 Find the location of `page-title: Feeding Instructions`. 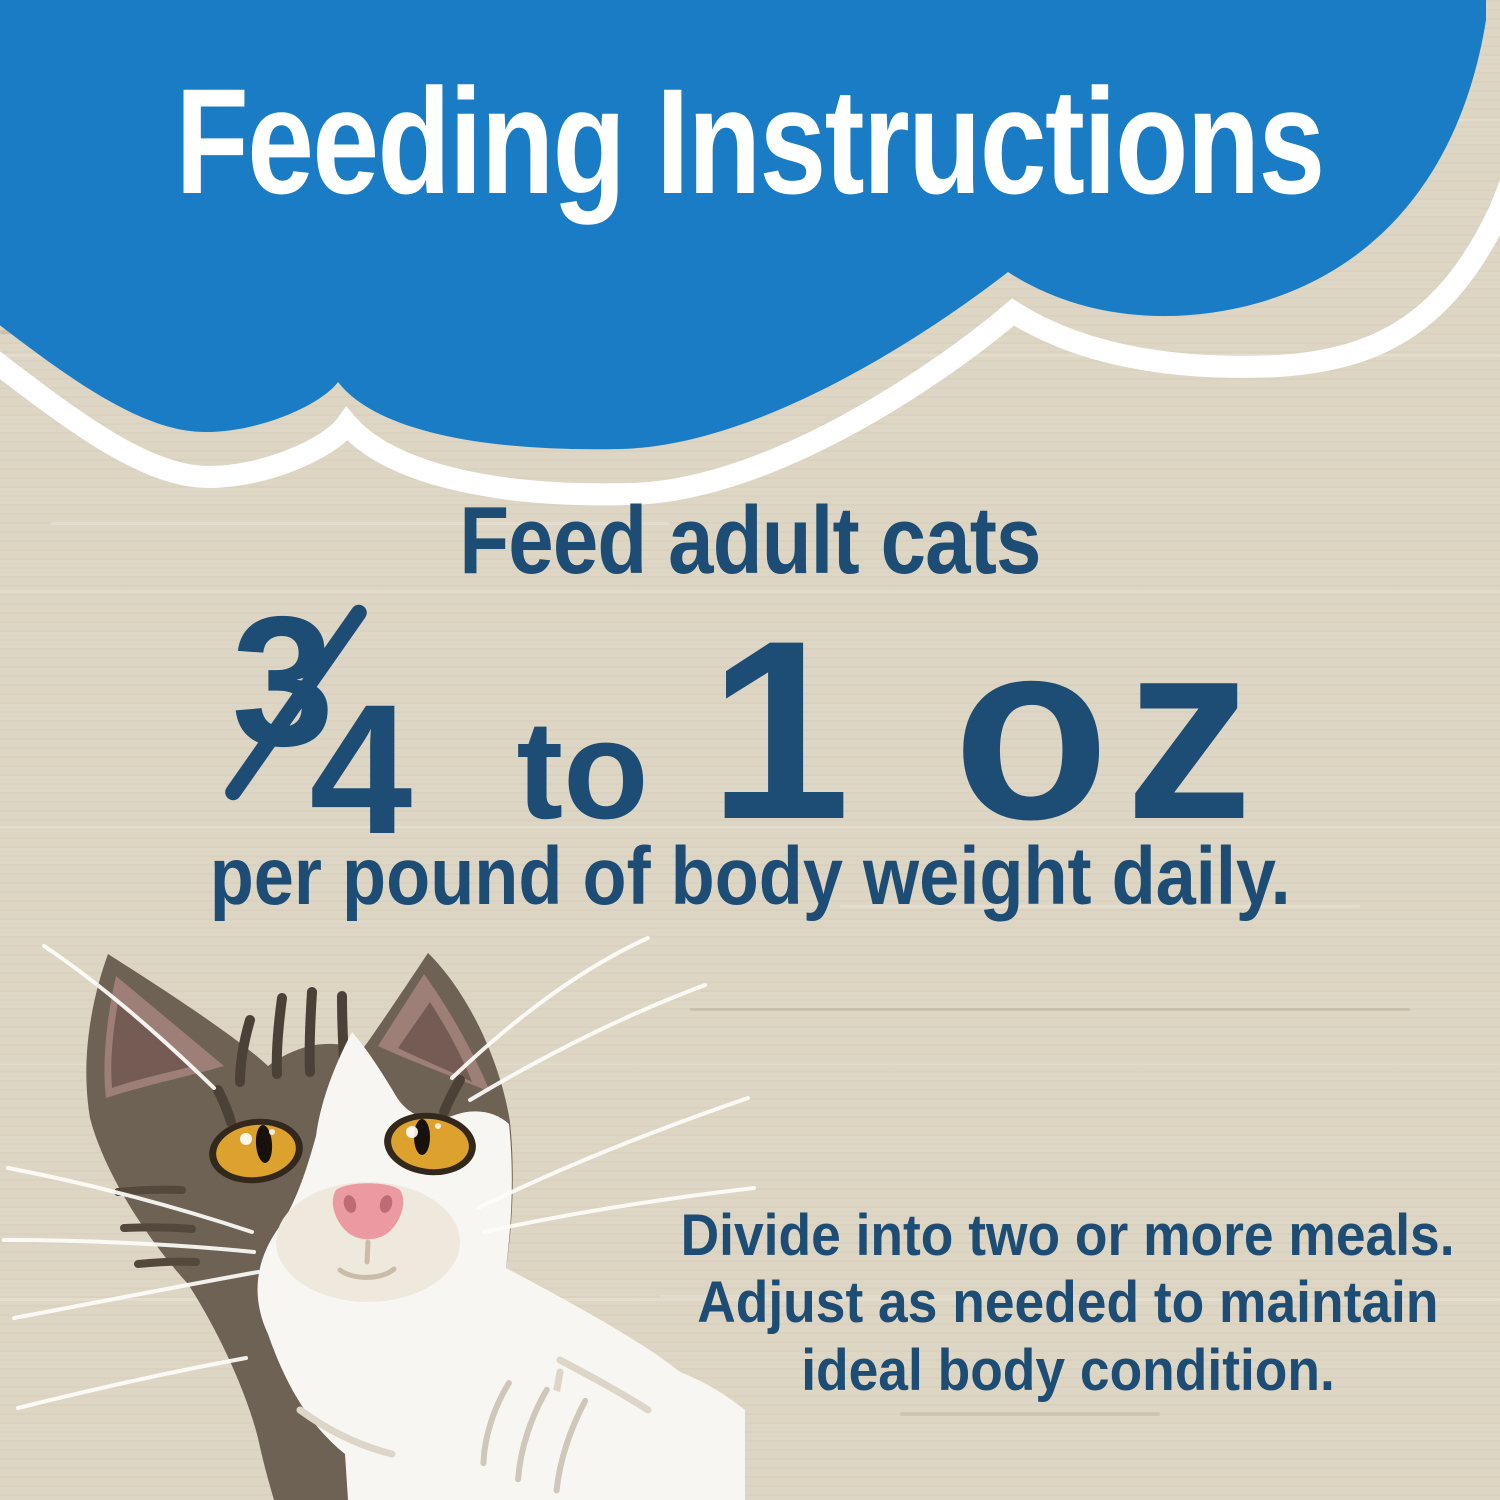

page-title: Feeding Instructions is located at coordinates (750, 141).